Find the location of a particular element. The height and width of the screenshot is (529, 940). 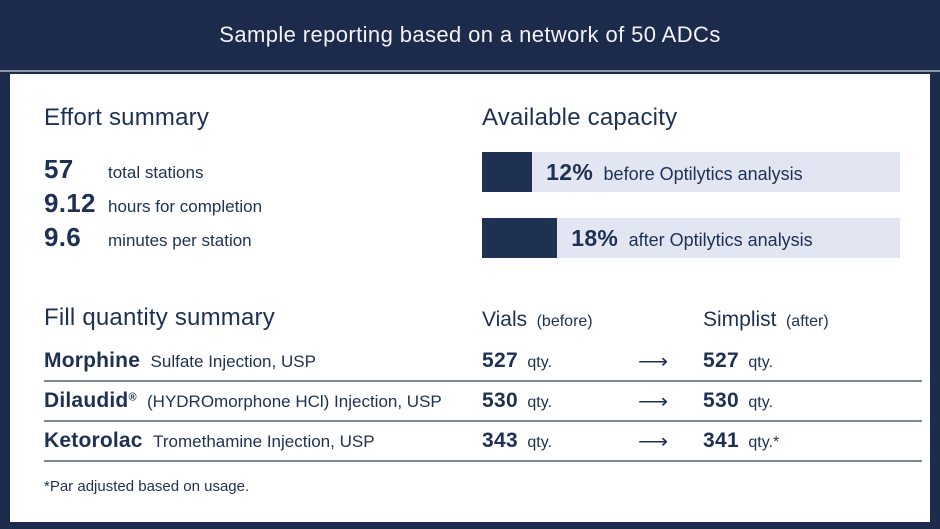

capacity-bar-before: 12% before Optilytics analysis is located at coordinates (691, 172).